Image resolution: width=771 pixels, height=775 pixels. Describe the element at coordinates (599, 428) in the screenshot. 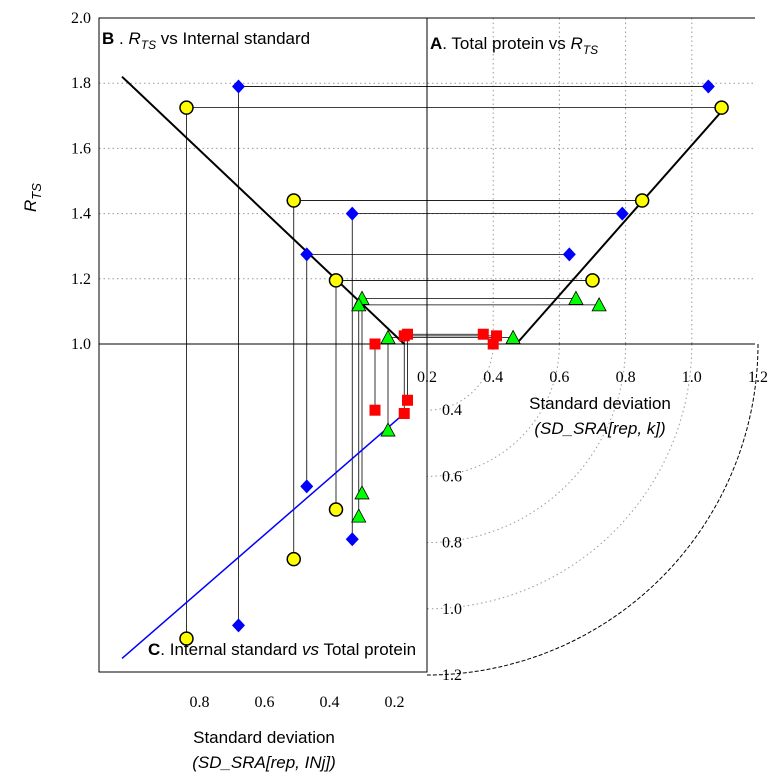

I see `panel-a-xlabel-line2: (SD_SRA[rep, k])` at that location.